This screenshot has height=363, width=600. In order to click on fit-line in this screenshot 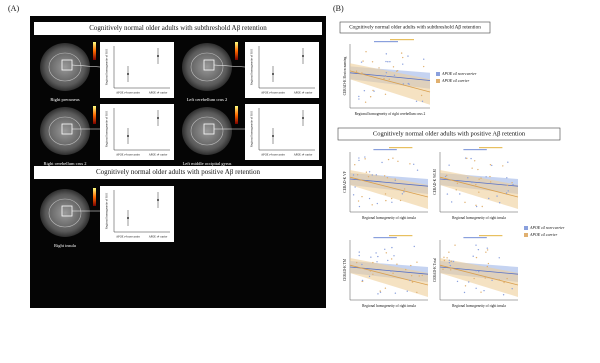, I will do `click(479, 275)`.